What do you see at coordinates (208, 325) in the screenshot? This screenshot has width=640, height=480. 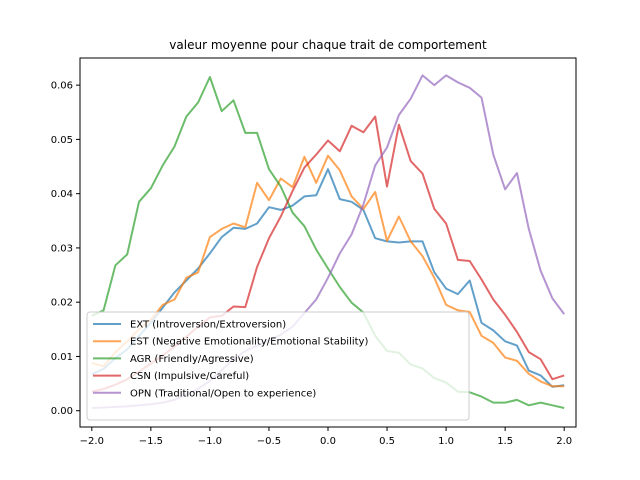 I see `legend-label: EXT (Introversion/Extroversion)` at bounding box center [208, 325].